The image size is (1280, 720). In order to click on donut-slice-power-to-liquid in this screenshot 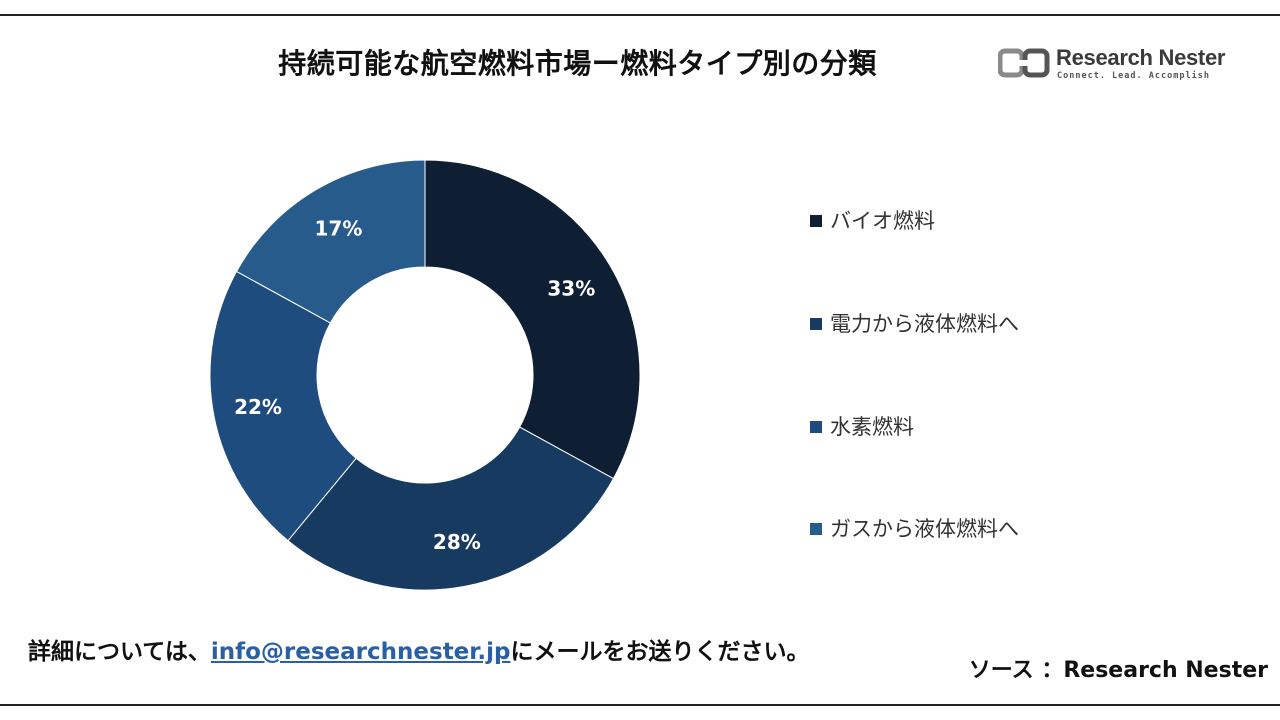, I will do `click(451, 508)`.